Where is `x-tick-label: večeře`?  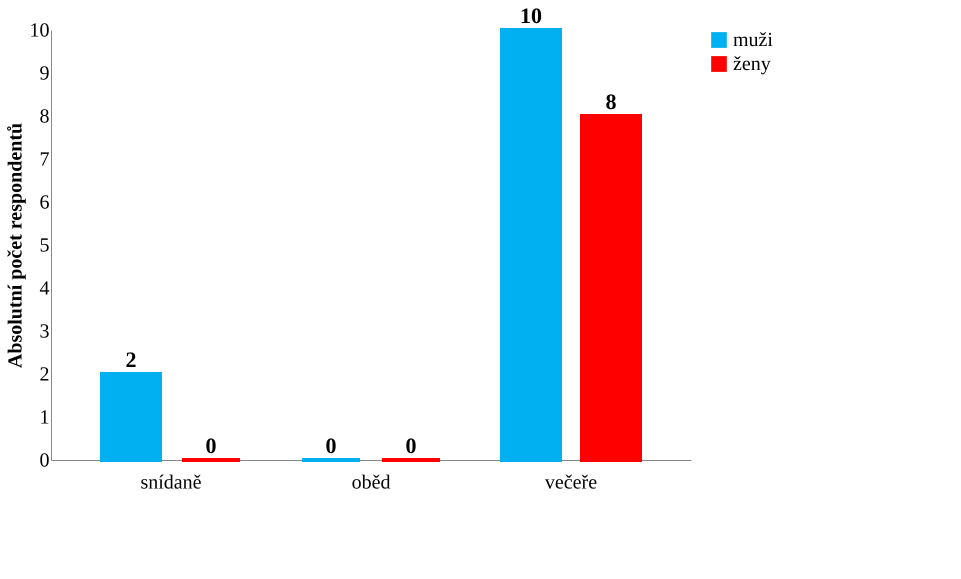 x-tick-label: večeře is located at coordinates (571, 483).